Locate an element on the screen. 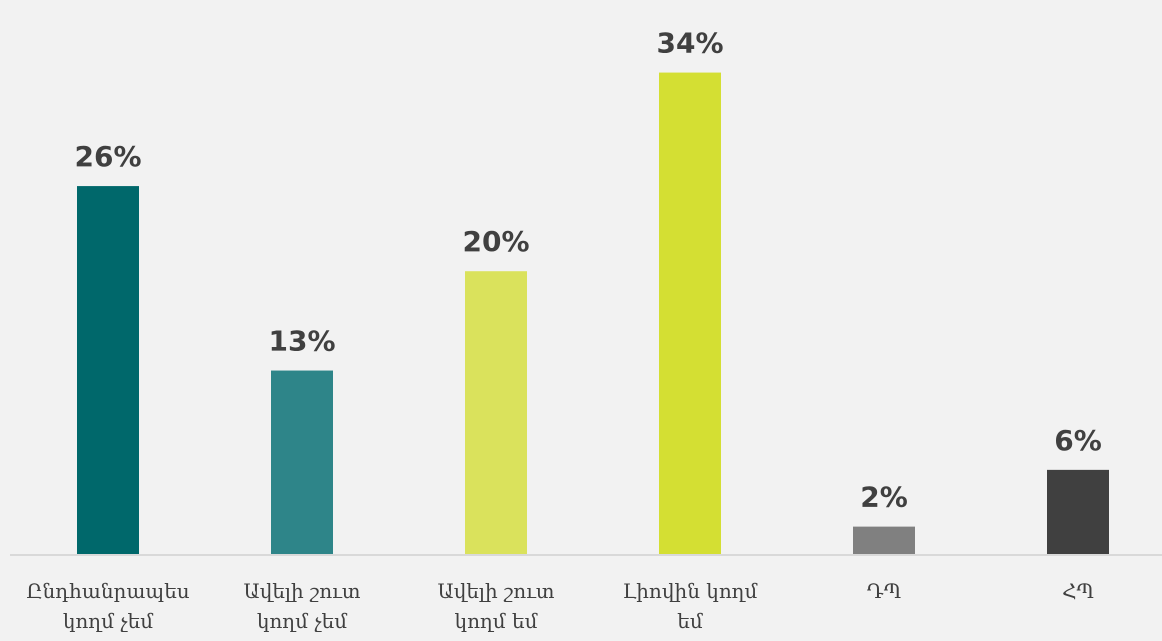  category-label-line: կողմ եմ is located at coordinates (496, 621).